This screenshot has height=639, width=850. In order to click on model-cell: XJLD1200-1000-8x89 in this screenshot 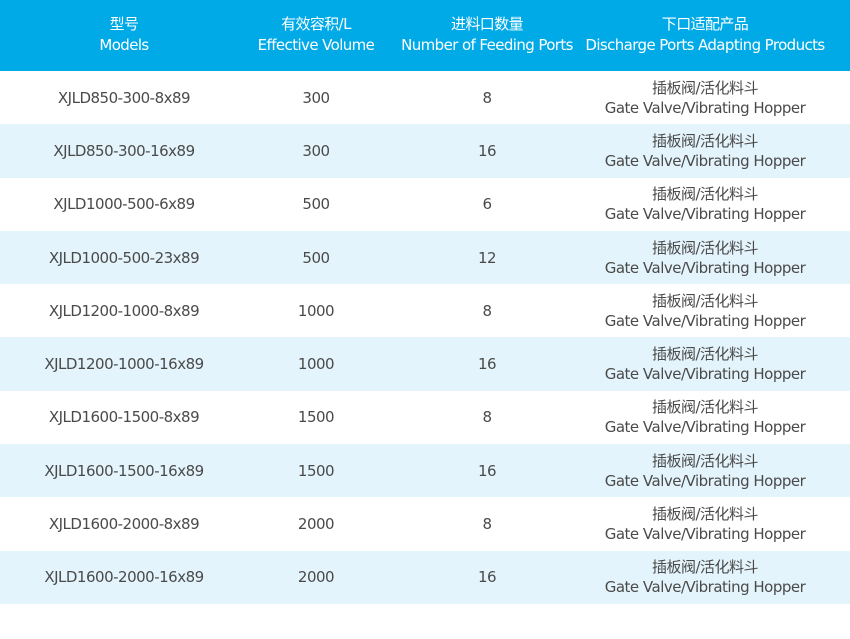, I will do `click(124, 310)`.